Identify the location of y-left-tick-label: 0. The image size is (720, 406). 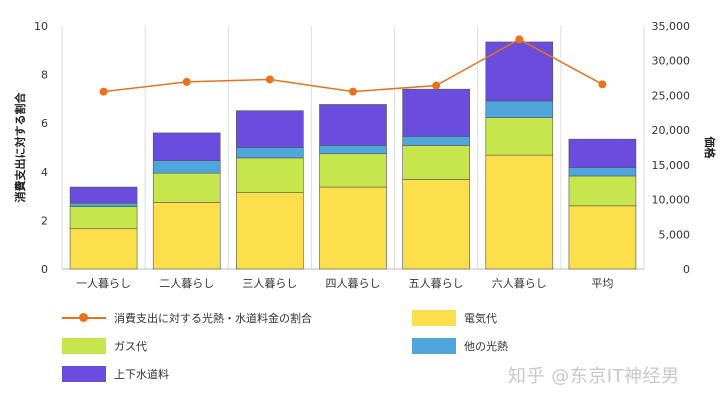
(44, 269).